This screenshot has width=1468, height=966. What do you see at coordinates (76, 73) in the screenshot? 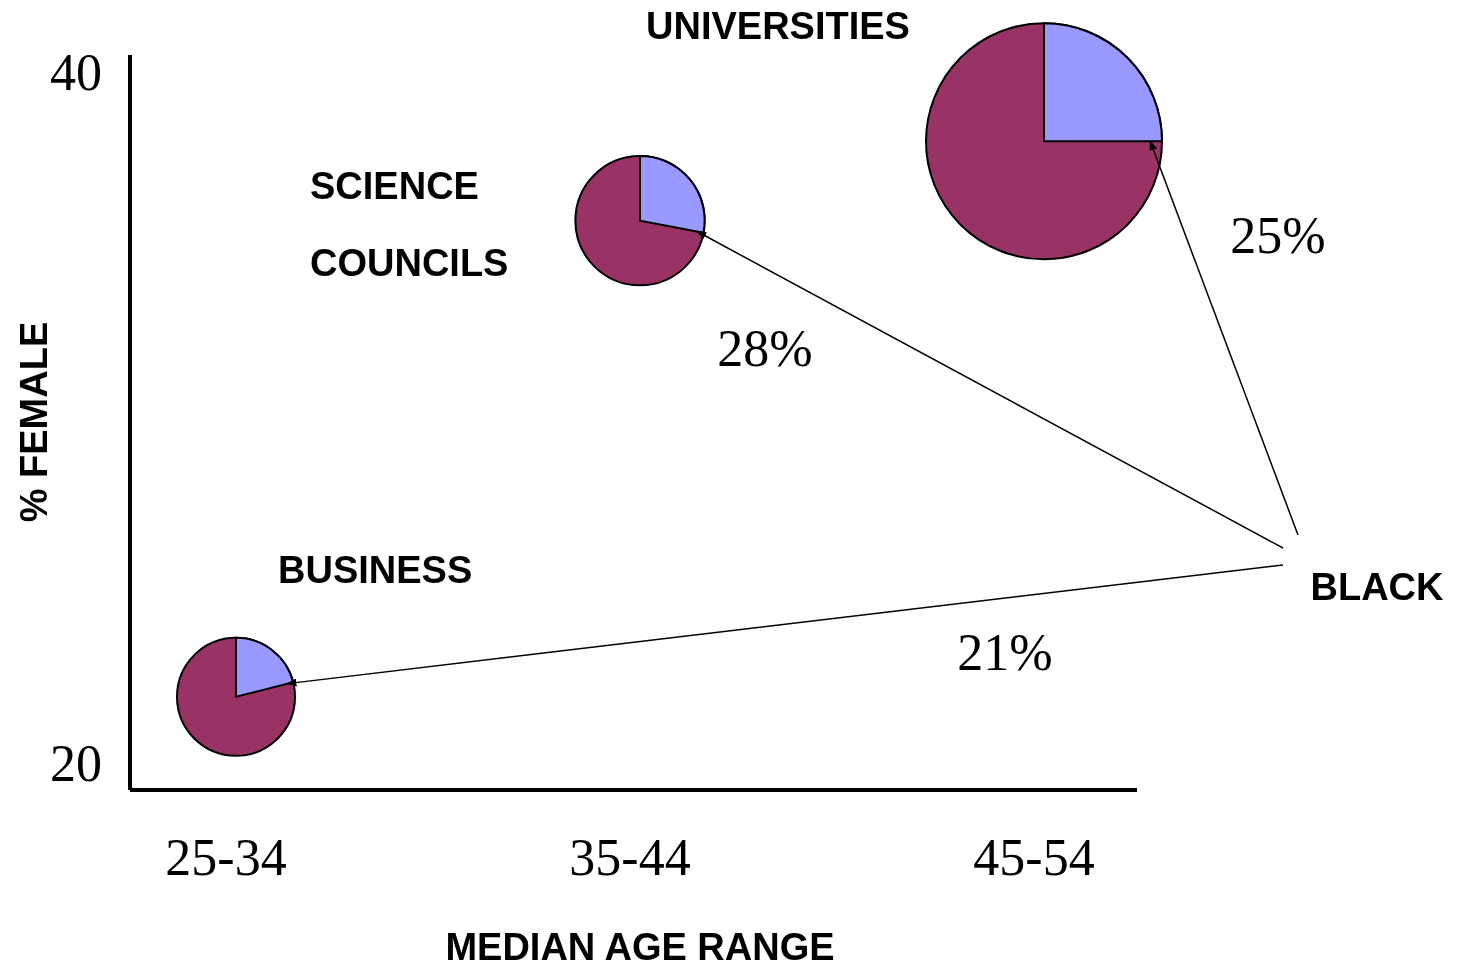
I see `y-tick-label: 40` at bounding box center [76, 73].